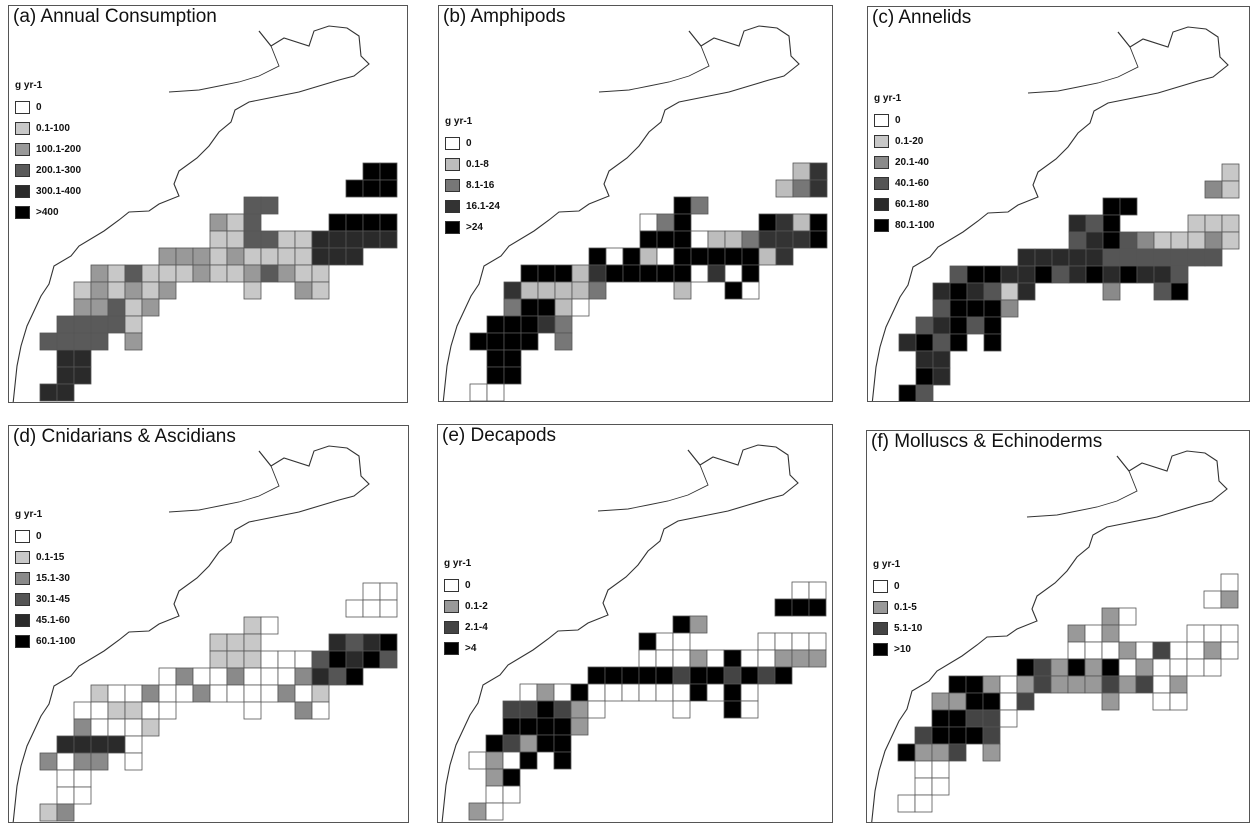  Describe the element at coordinates (191, 633) in the screenshot. I see `coastline` at that location.